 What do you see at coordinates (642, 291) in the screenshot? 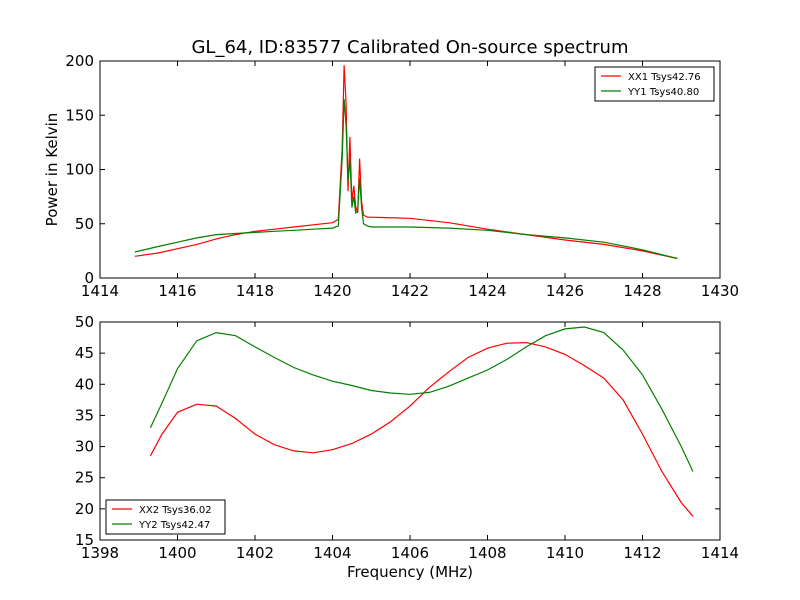
I see `x-tick-label: 1428` at bounding box center [642, 291].